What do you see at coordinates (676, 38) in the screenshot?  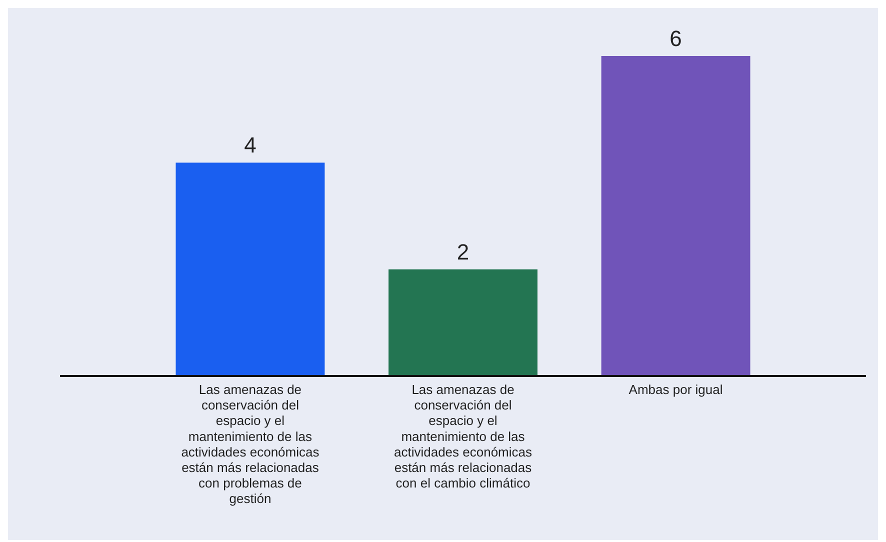 I see `data-label: 6` at bounding box center [676, 38].